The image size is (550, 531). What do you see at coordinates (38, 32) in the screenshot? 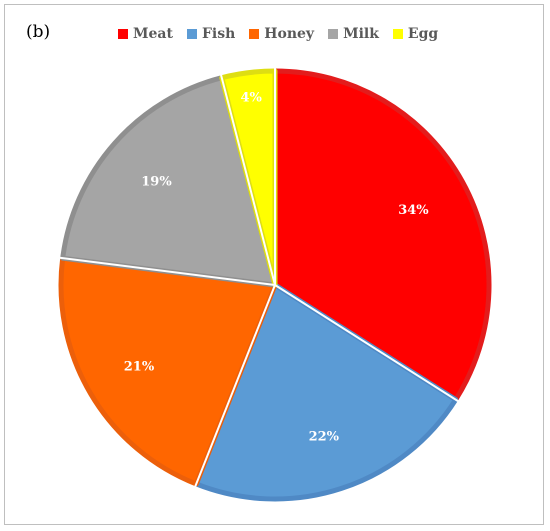
I see `panel-label: (b)` at bounding box center [38, 32].